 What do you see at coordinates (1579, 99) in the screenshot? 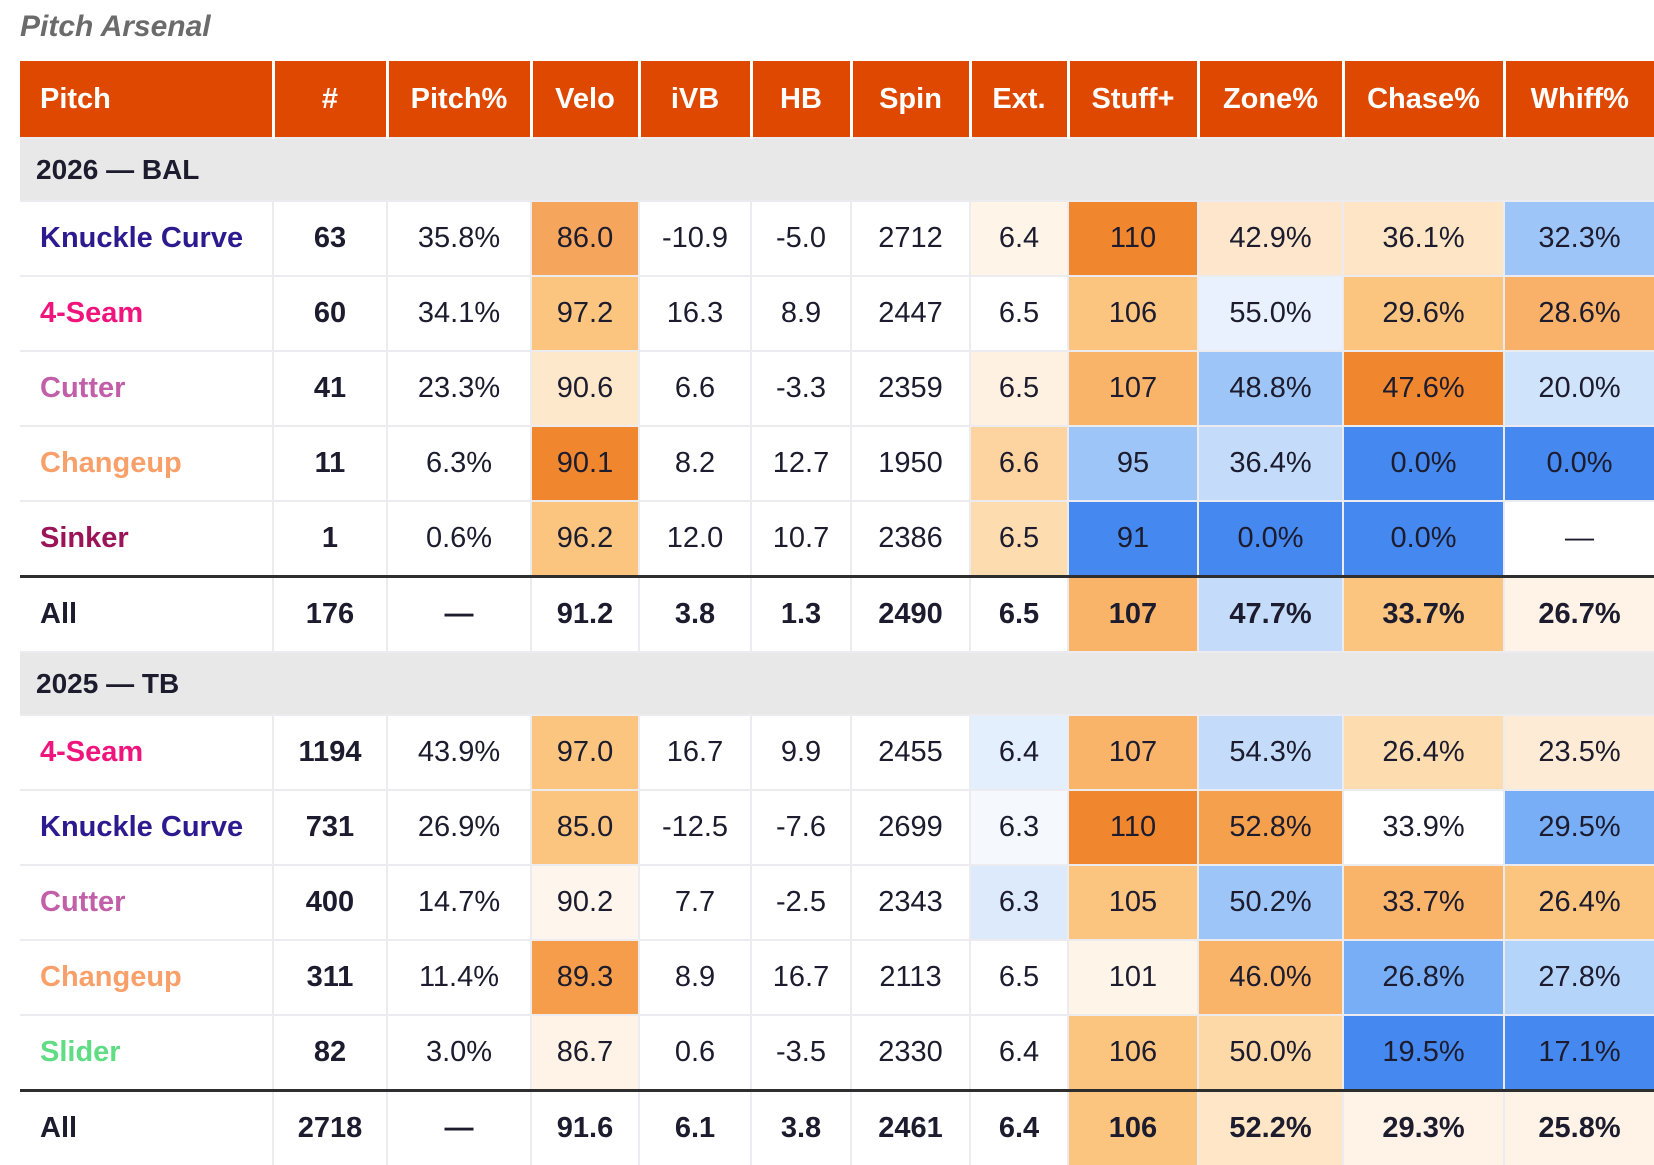
I see `column-header-whiff: Whiff%` at bounding box center [1579, 99].